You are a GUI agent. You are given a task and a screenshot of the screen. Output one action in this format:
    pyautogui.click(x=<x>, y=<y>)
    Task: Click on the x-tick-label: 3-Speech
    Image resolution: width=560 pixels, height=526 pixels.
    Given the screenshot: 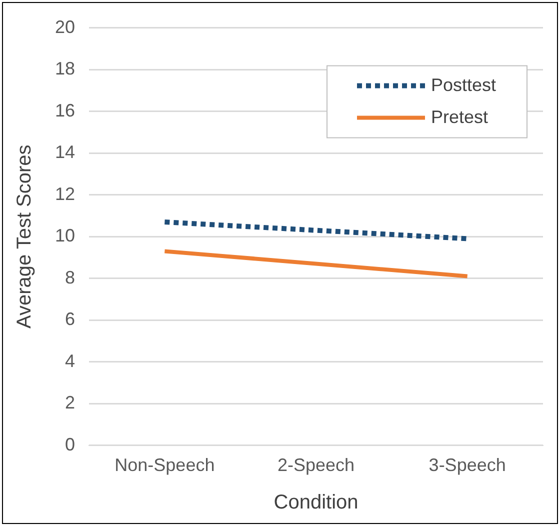 What is the action you would take?
    pyautogui.click(x=467, y=465)
    